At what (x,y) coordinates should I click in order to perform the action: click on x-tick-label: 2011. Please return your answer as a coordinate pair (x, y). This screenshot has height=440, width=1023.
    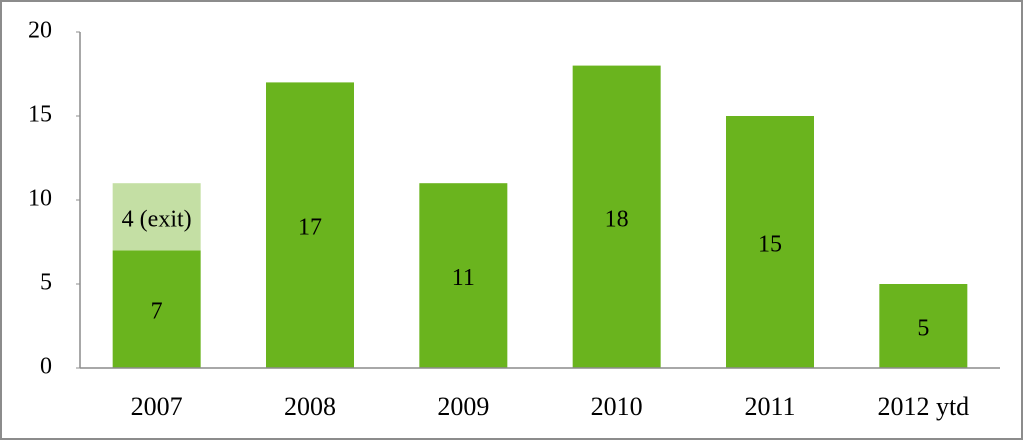
    Looking at the image, I should click on (769, 406).